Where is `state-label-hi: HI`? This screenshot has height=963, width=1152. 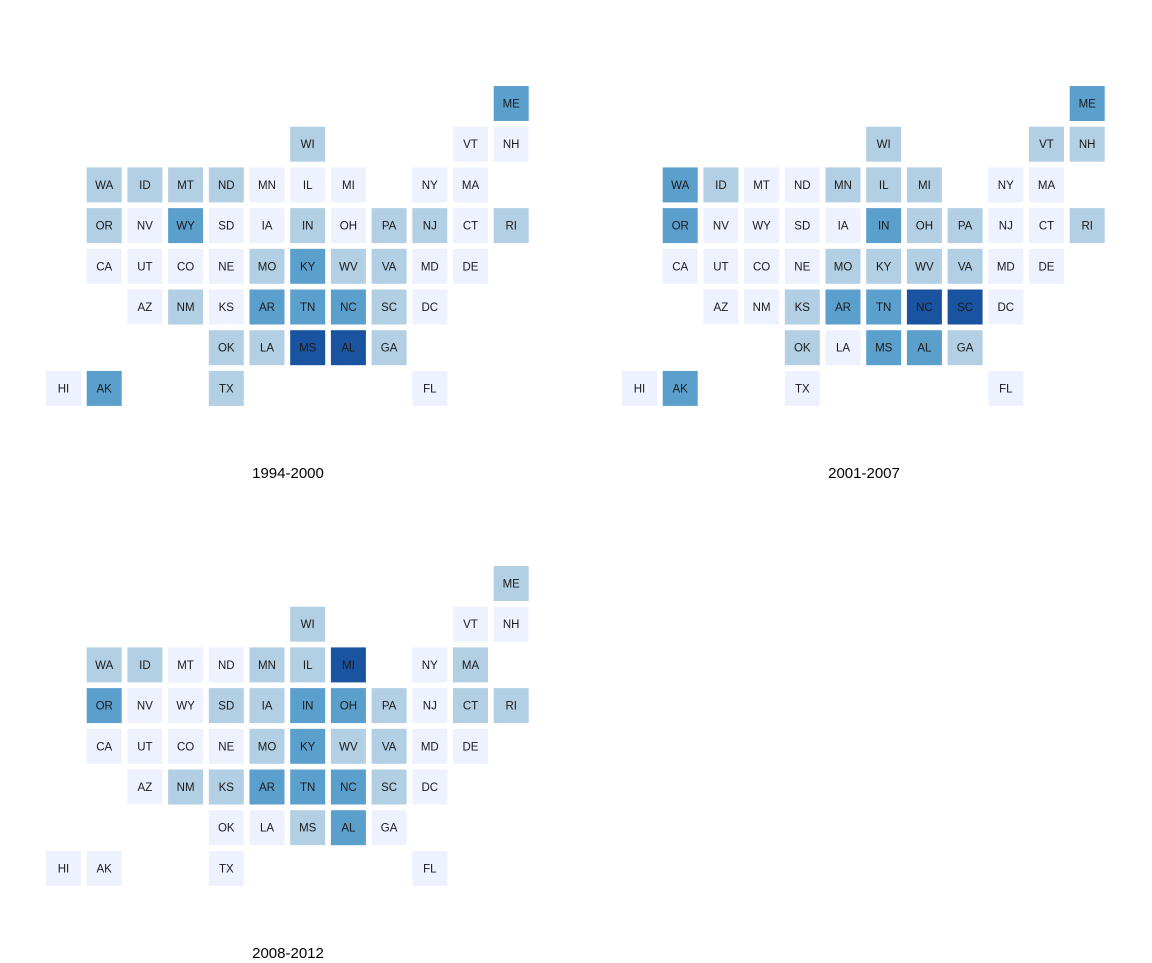
state-label-hi: HI is located at coordinates (64, 389).